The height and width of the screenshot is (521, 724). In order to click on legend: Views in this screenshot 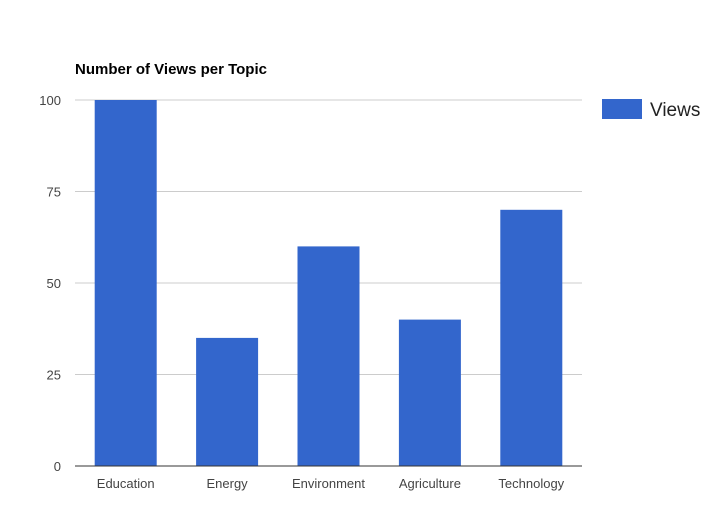, I will do `click(651, 110)`.